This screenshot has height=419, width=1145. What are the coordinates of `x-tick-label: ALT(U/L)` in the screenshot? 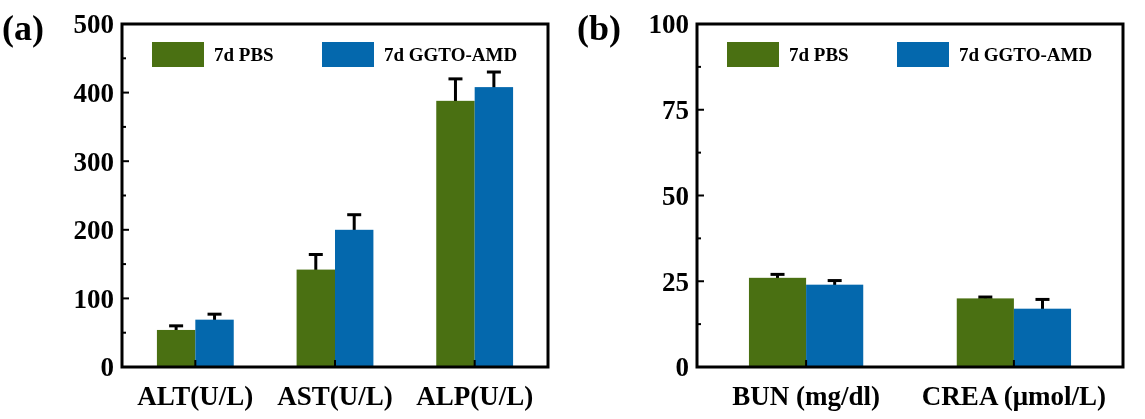 It's located at (195, 396).